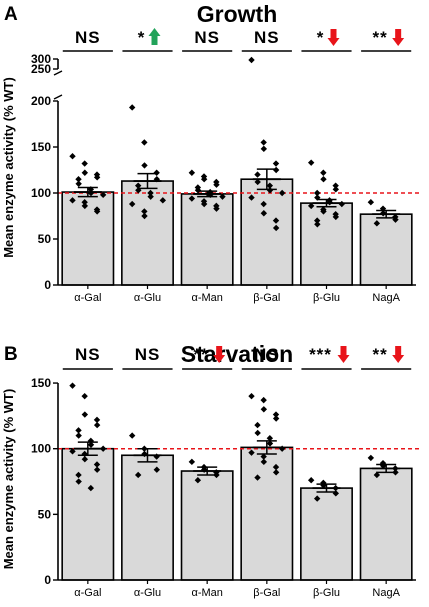 The width and height of the screenshot is (429, 607). What do you see at coordinates (11, 14) in the screenshot?
I see `panel-letter: A` at bounding box center [11, 14].